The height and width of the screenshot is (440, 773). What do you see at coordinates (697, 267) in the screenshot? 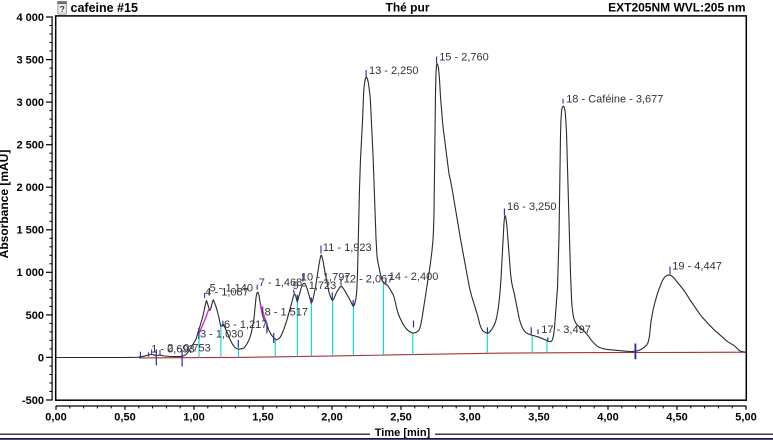
I see `svg-text: 19 - 4,447` at bounding box center [697, 267].